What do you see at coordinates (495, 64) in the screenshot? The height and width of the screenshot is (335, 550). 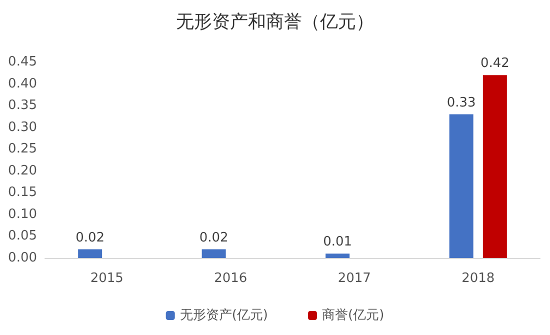 I see `data-label: 0.42` at bounding box center [495, 64].